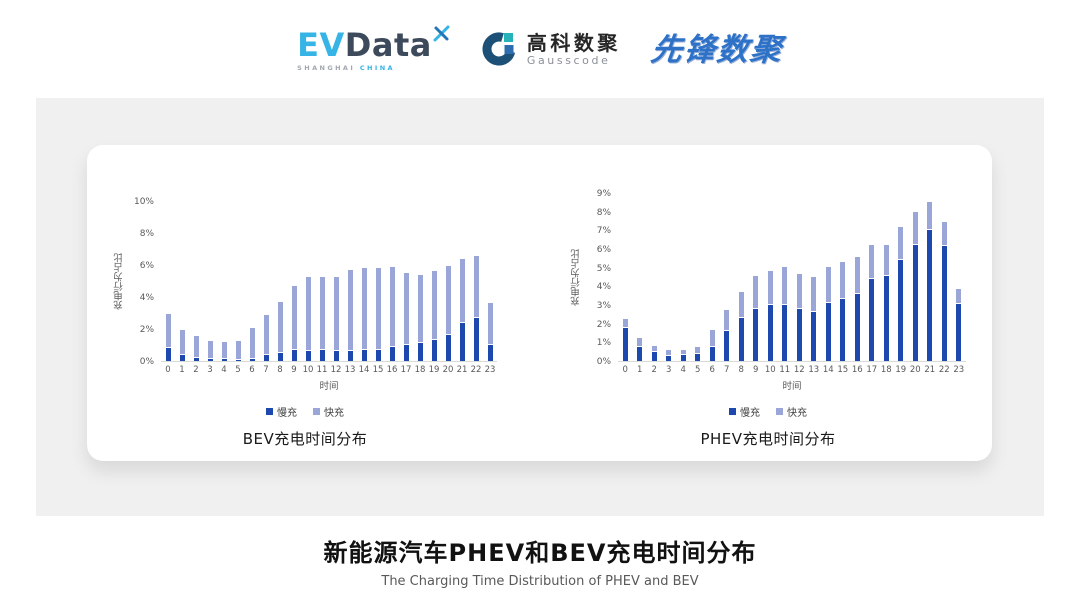 Image resolution: width=1080 pixels, height=608 pixels. What do you see at coordinates (441, 35) in the screenshot?
I see `evdata-x-icon` at bounding box center [441, 35].